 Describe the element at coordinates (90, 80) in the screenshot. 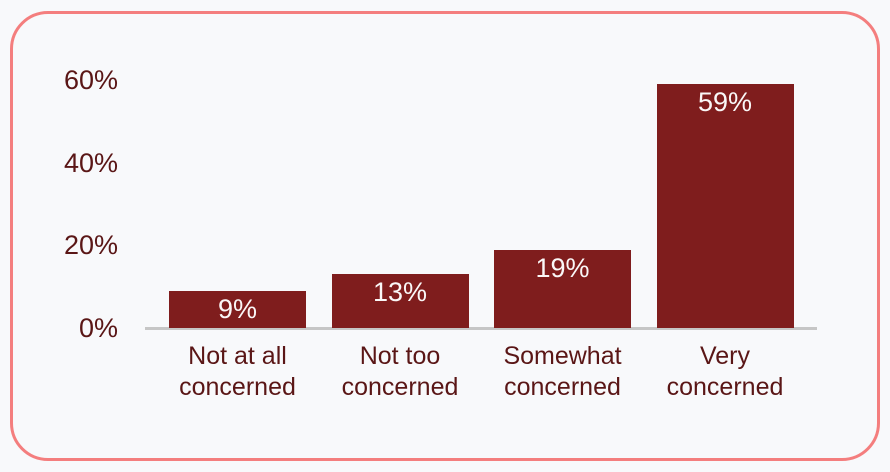

I see `y-axis-tick-label: 60%` at that location.